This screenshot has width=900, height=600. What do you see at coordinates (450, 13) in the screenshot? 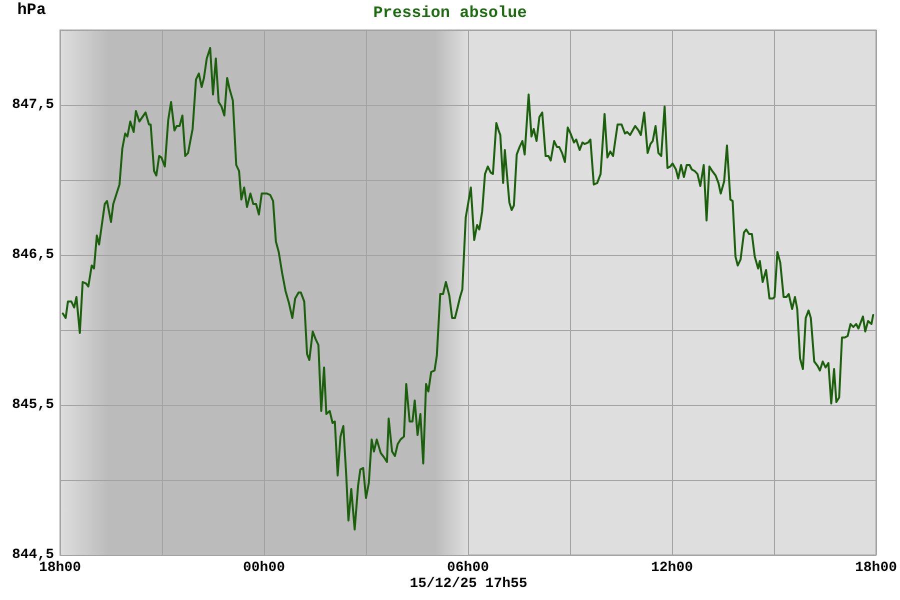
I see `chart-title: Pression absolue` at bounding box center [450, 13].